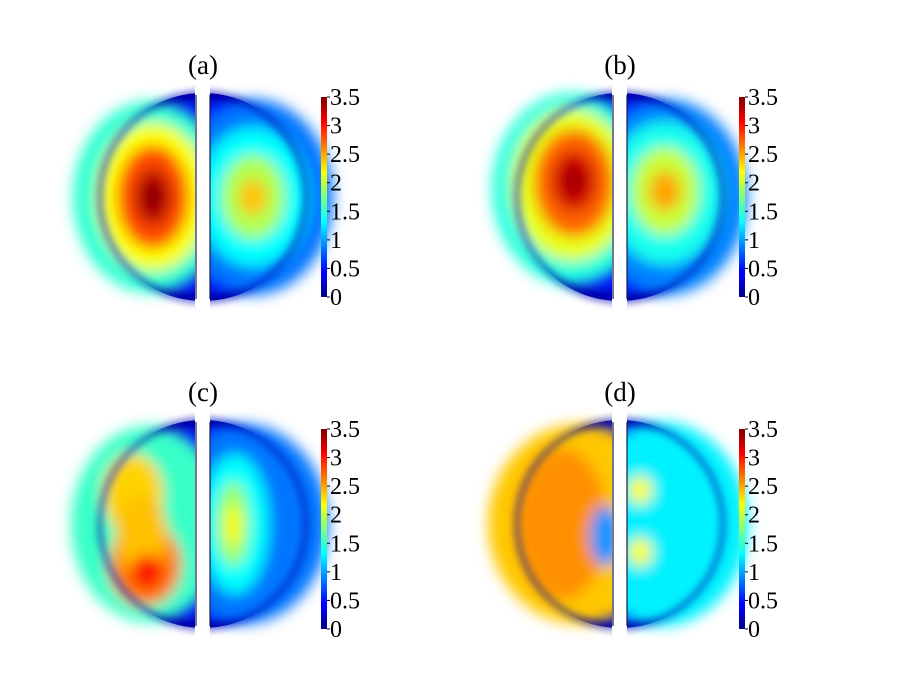 This screenshot has height=678, width=897. What do you see at coordinates (619, 65) in the screenshot?
I see `panel-label: (b)` at bounding box center [619, 65].